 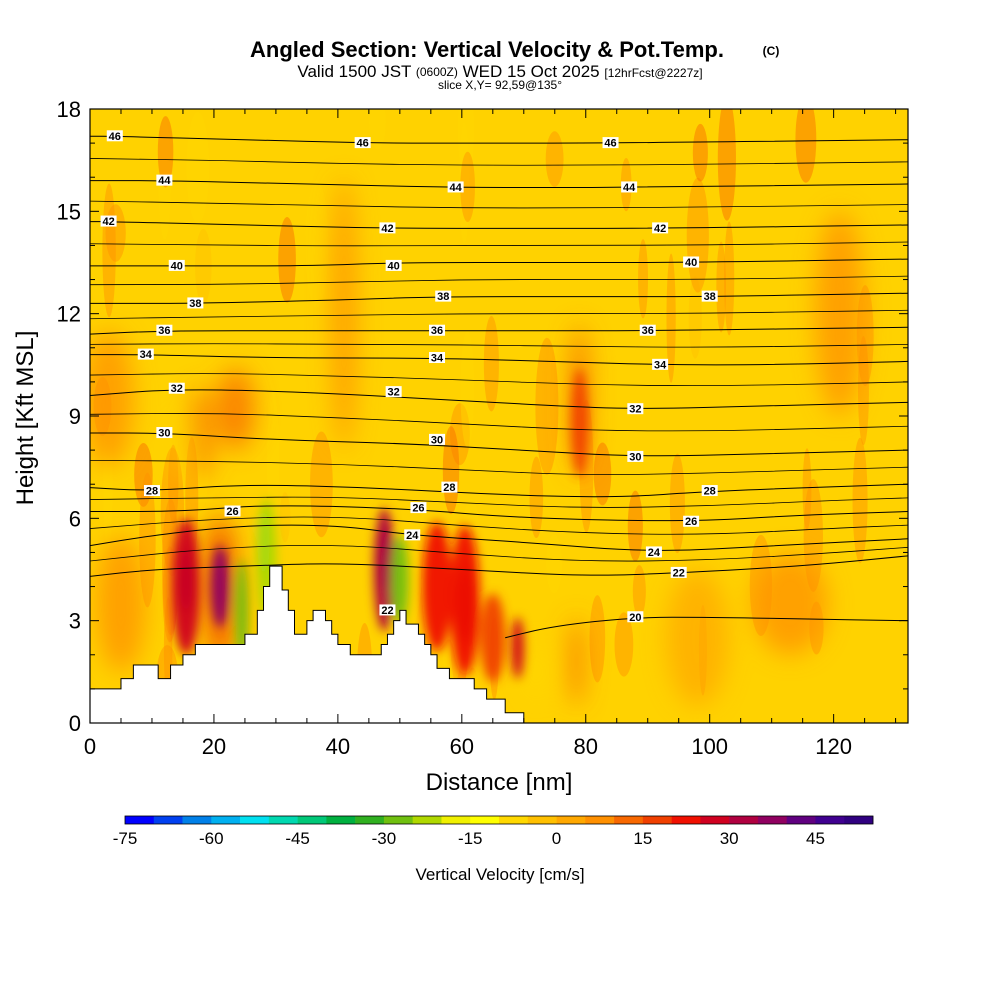 I want to click on colorbar: -75 -60 -45 -30 -15 0 15 30 45, so click(x=493, y=831).